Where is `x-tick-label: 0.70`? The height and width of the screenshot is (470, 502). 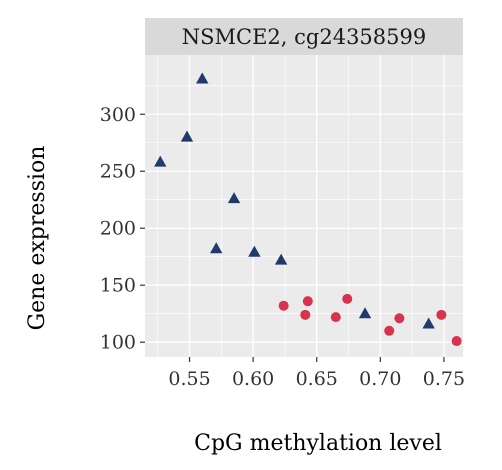
x-tick-label: 0.70 is located at coordinates (380, 379).